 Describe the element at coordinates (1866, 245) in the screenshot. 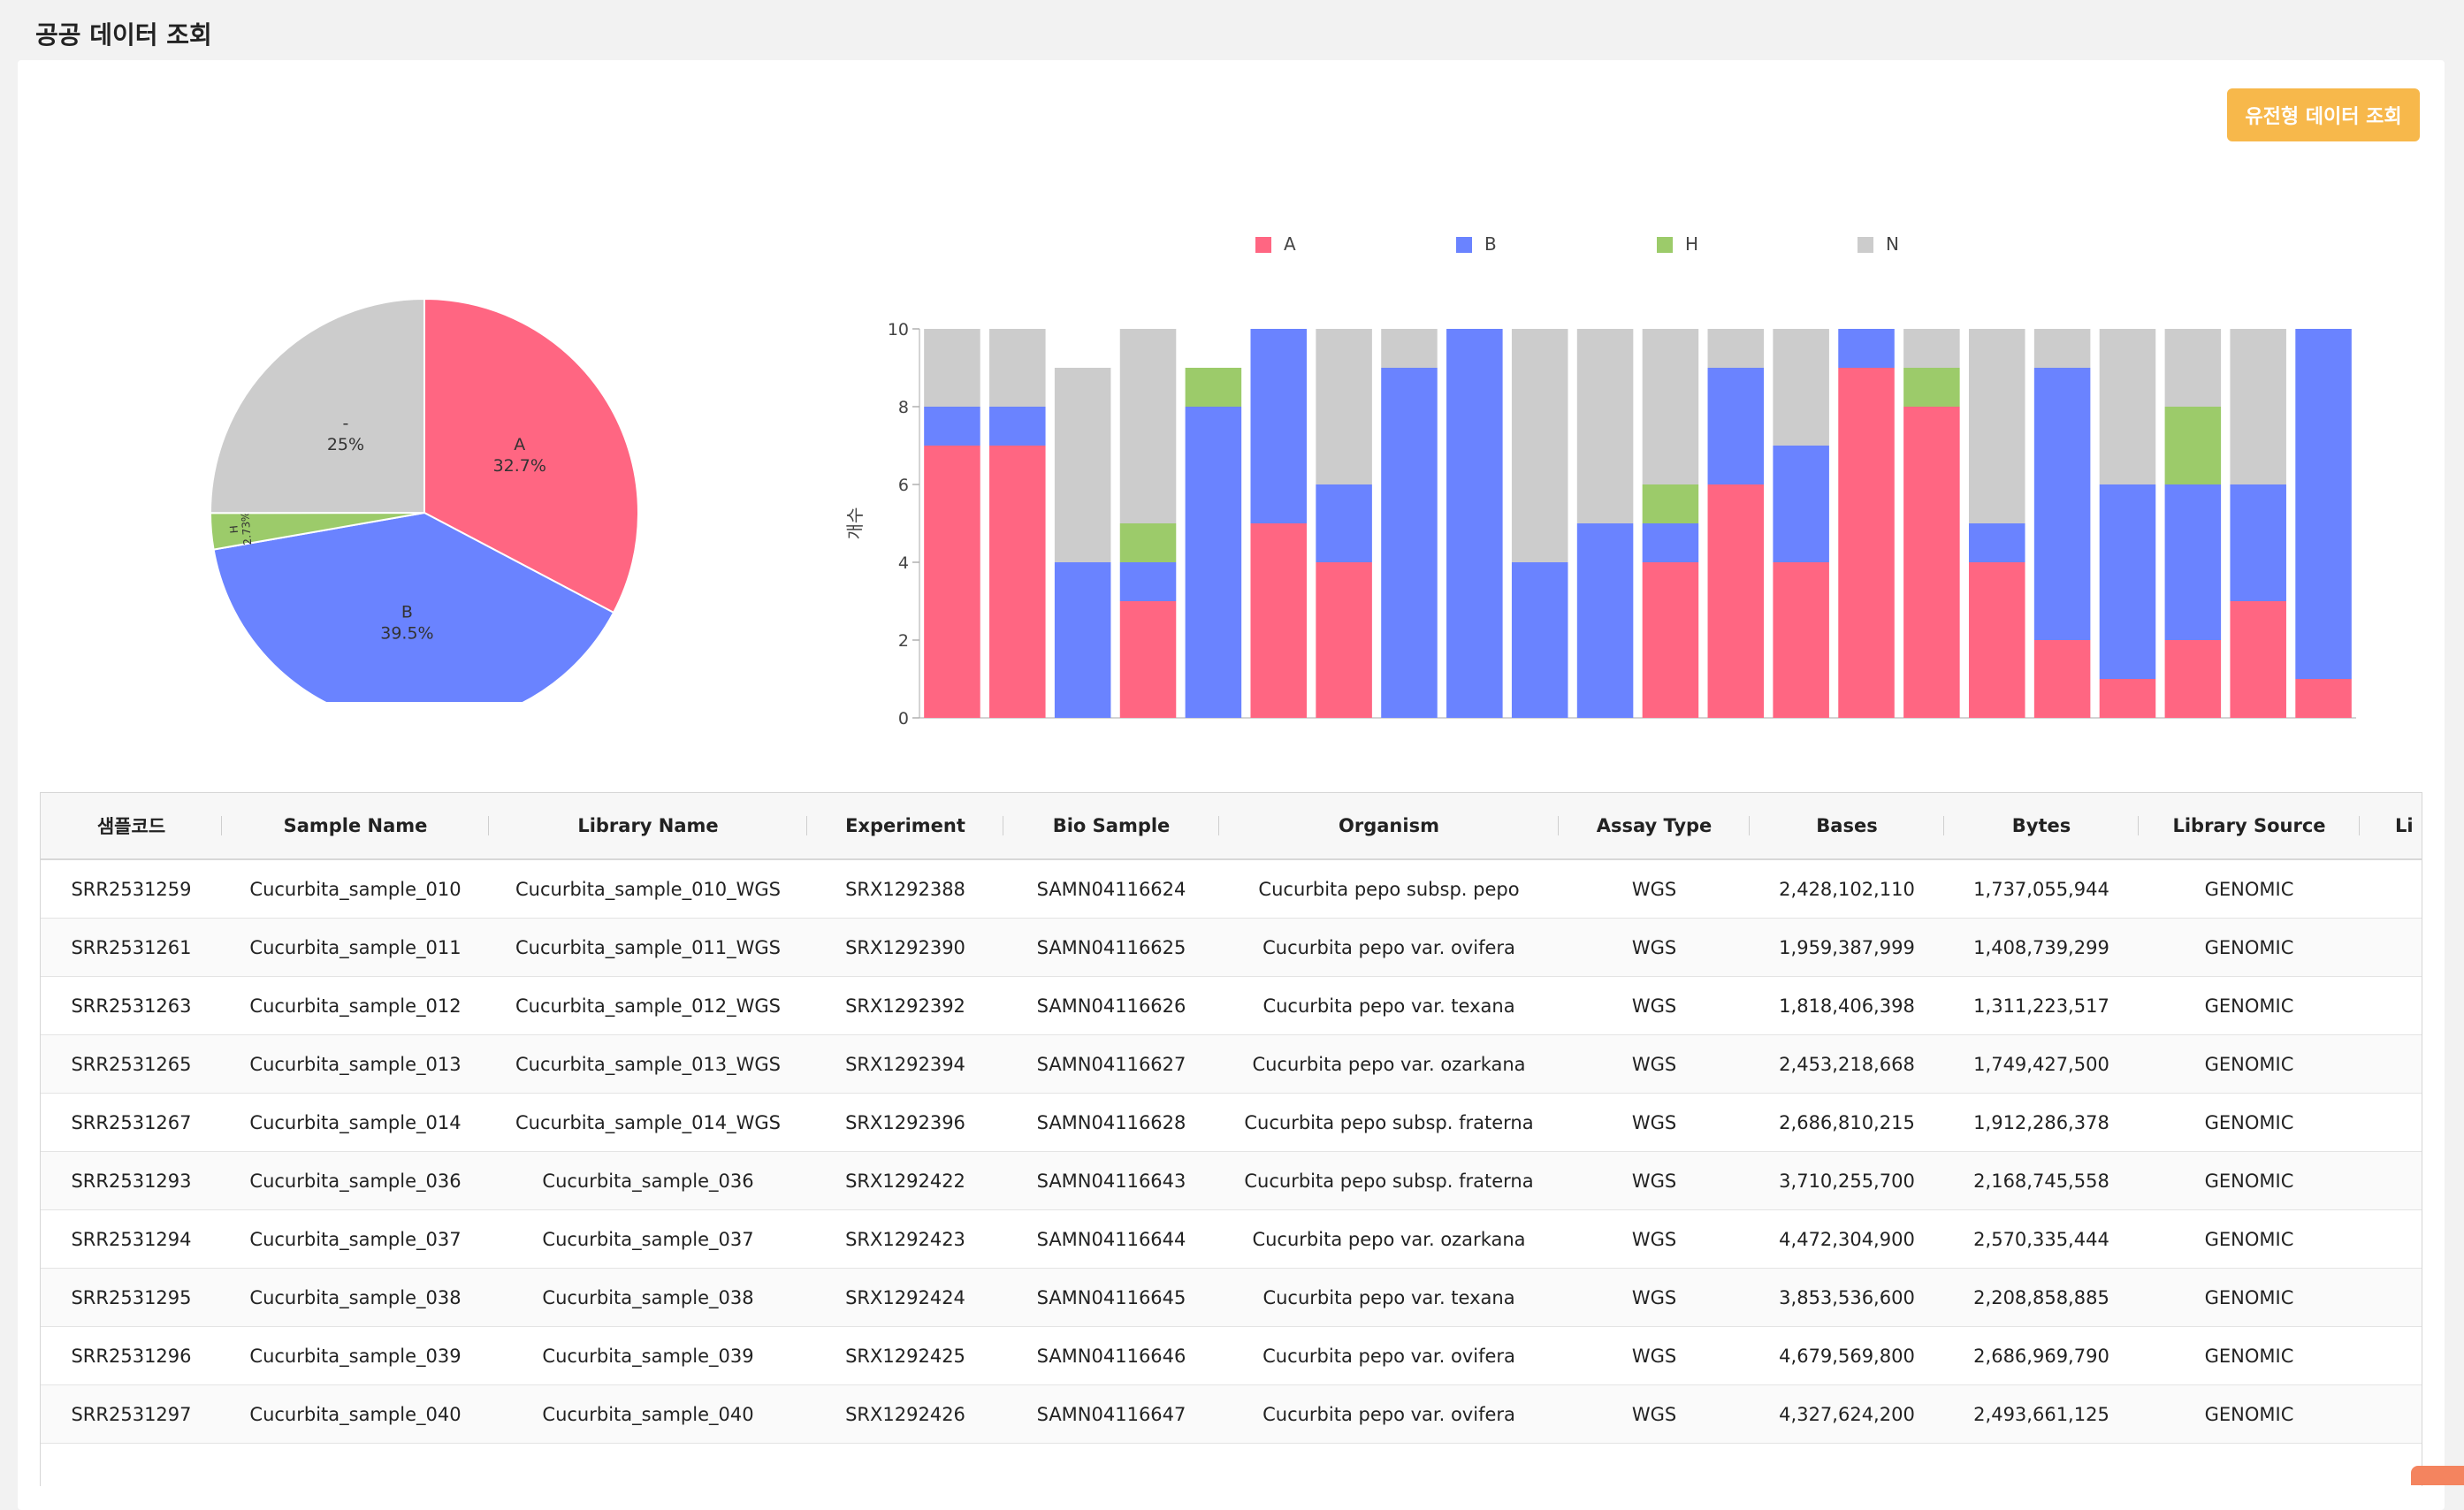

I see `legend-swatch-N` at that location.